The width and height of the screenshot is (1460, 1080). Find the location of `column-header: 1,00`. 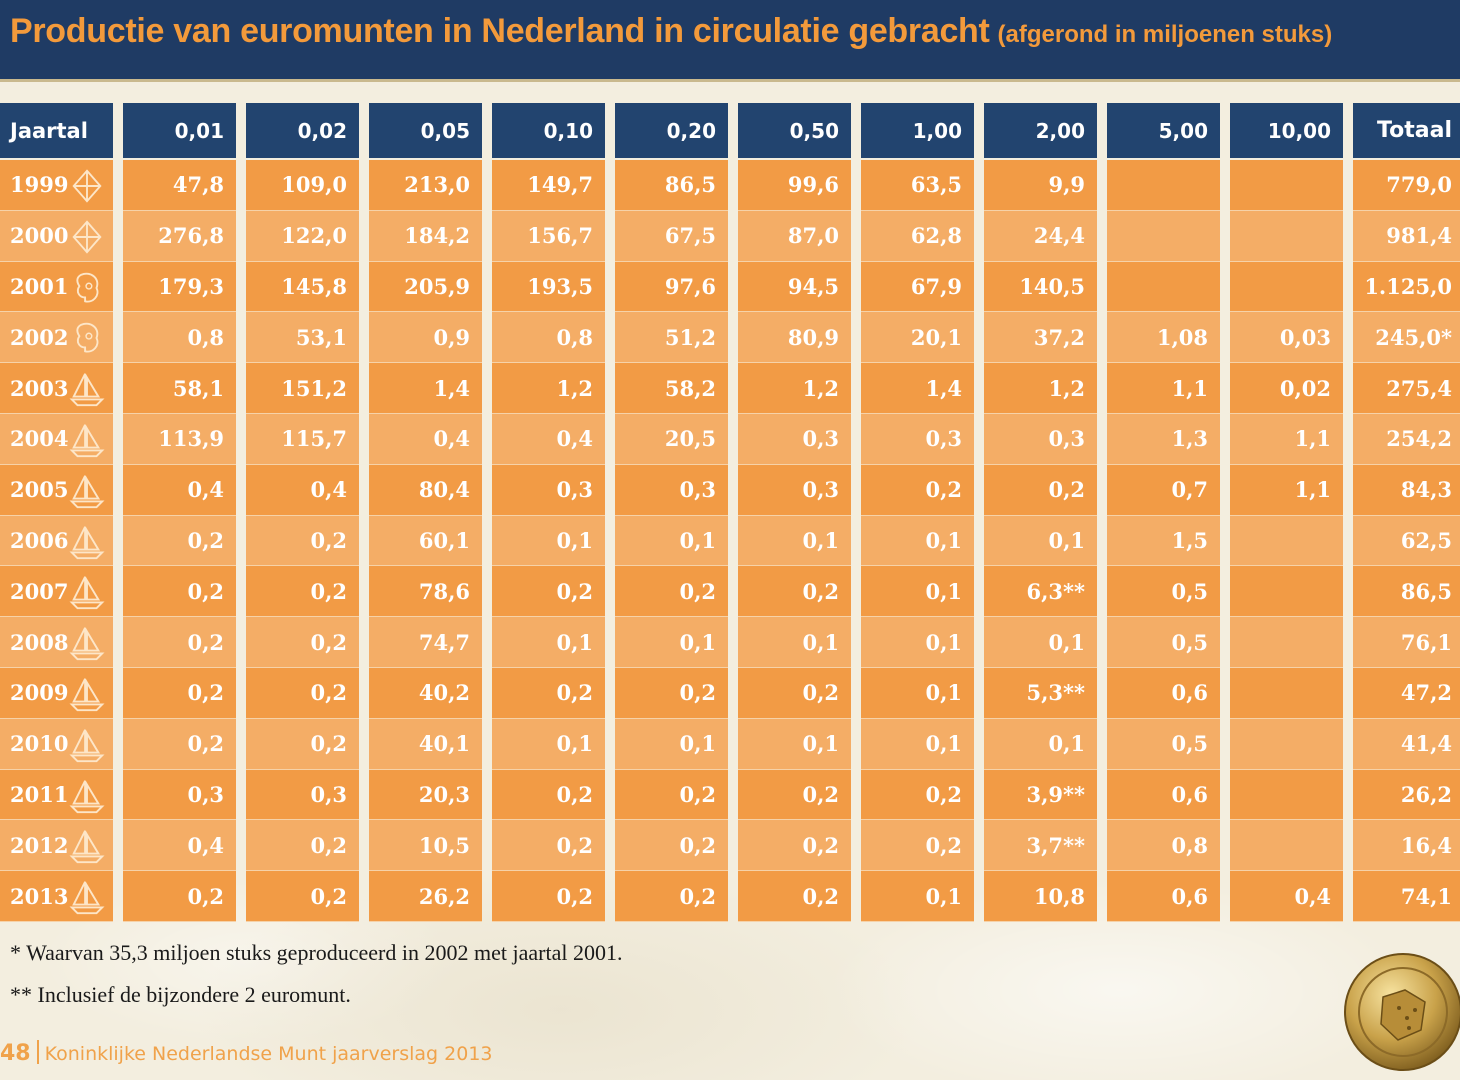

column-header: 1,00 is located at coordinates (917, 131).